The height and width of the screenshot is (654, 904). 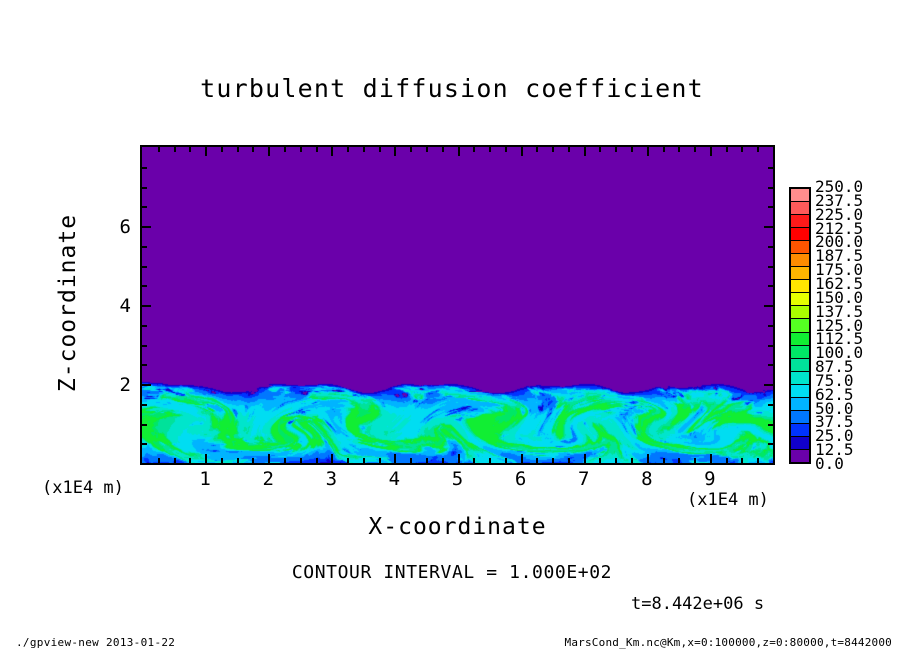 I want to click on x-axis-unit: (x1E4 m), so click(x=728, y=500).